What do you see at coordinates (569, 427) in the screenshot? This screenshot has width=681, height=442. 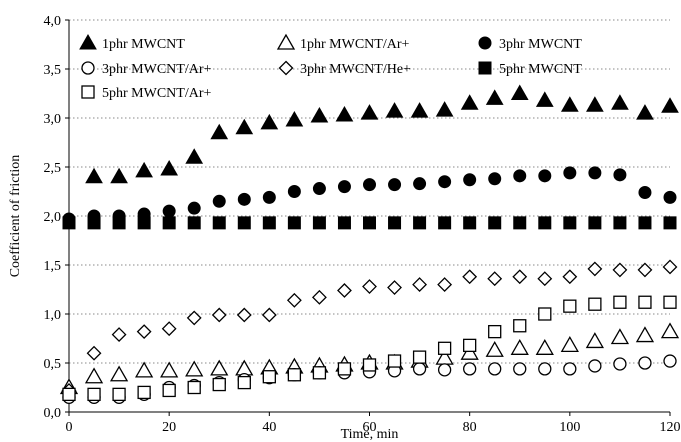 I see `x-tick-label: 100` at bounding box center [569, 427].